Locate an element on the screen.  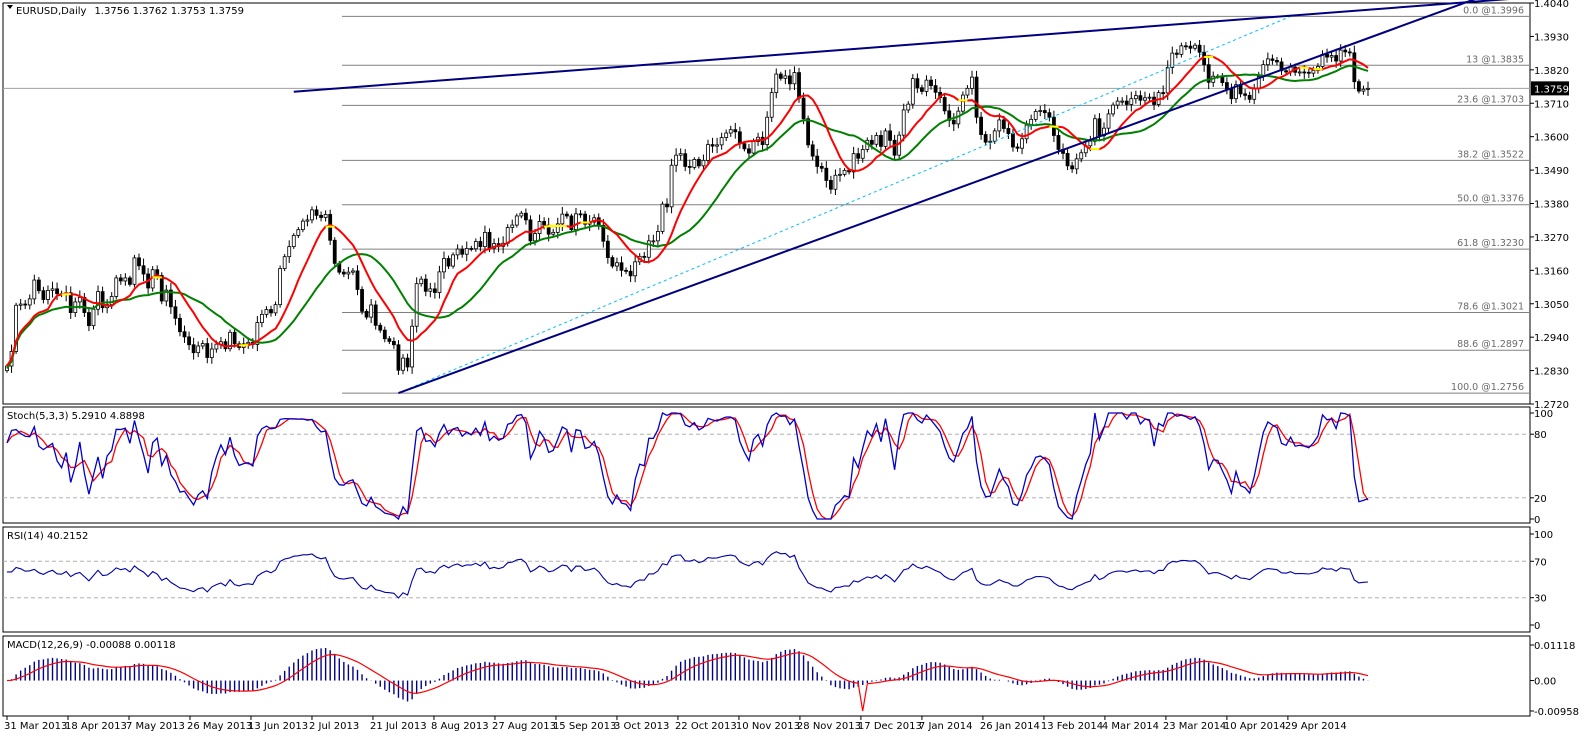
rsi-axis-tick-label: 70 is located at coordinates (1540, 562).